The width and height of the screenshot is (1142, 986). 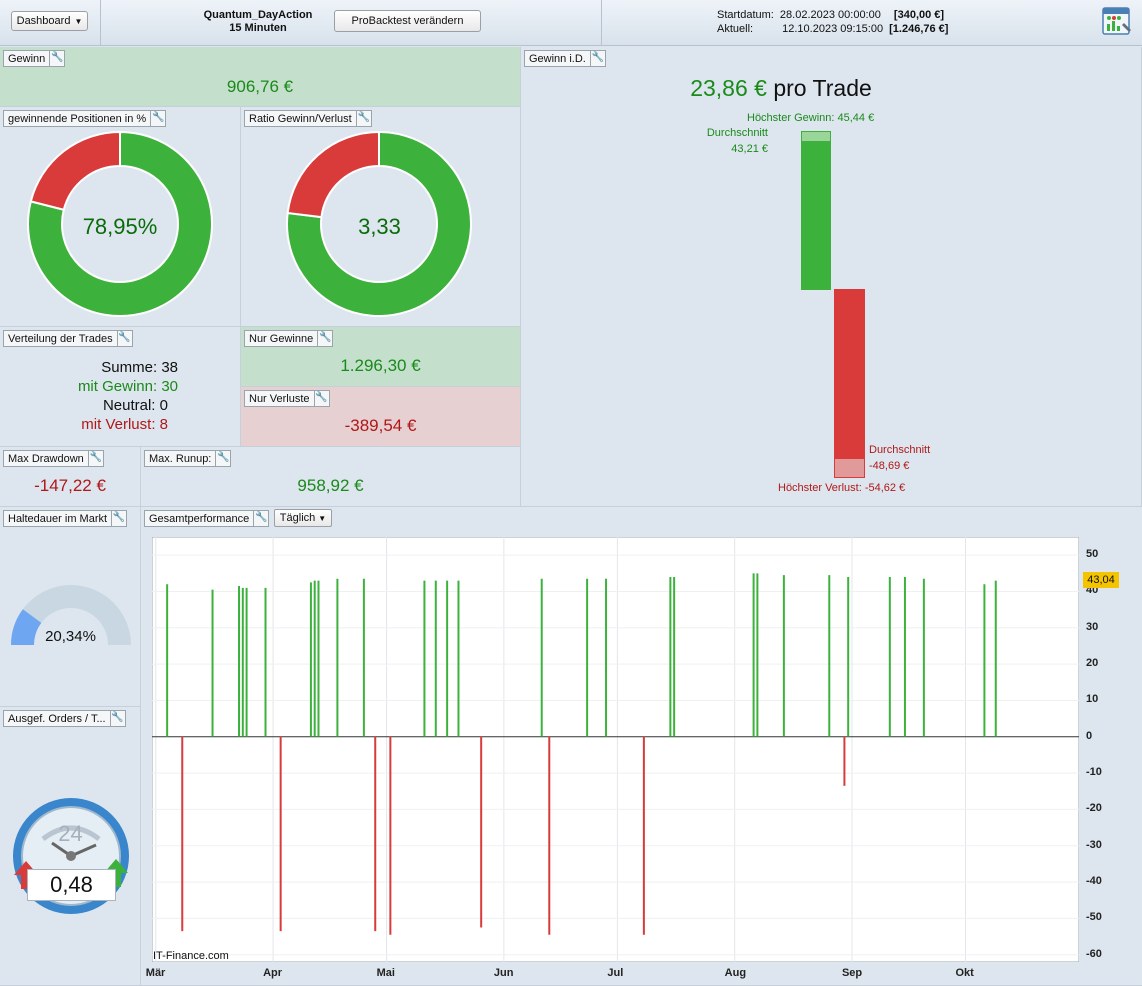 I want to click on ratio-value: 3,33, so click(x=379, y=226).